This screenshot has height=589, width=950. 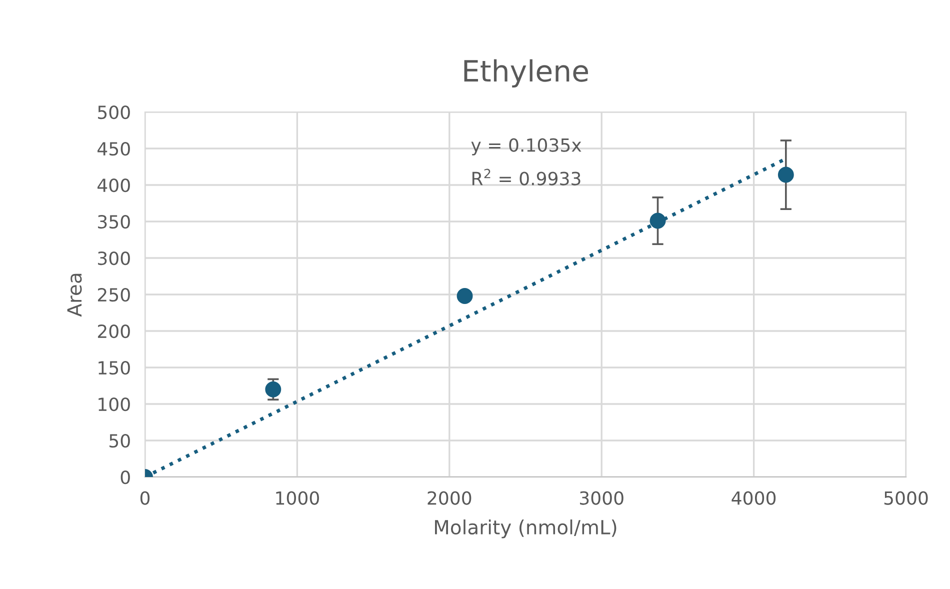 What do you see at coordinates (906, 498) in the screenshot?
I see `x-tick-label: 5000` at bounding box center [906, 498].